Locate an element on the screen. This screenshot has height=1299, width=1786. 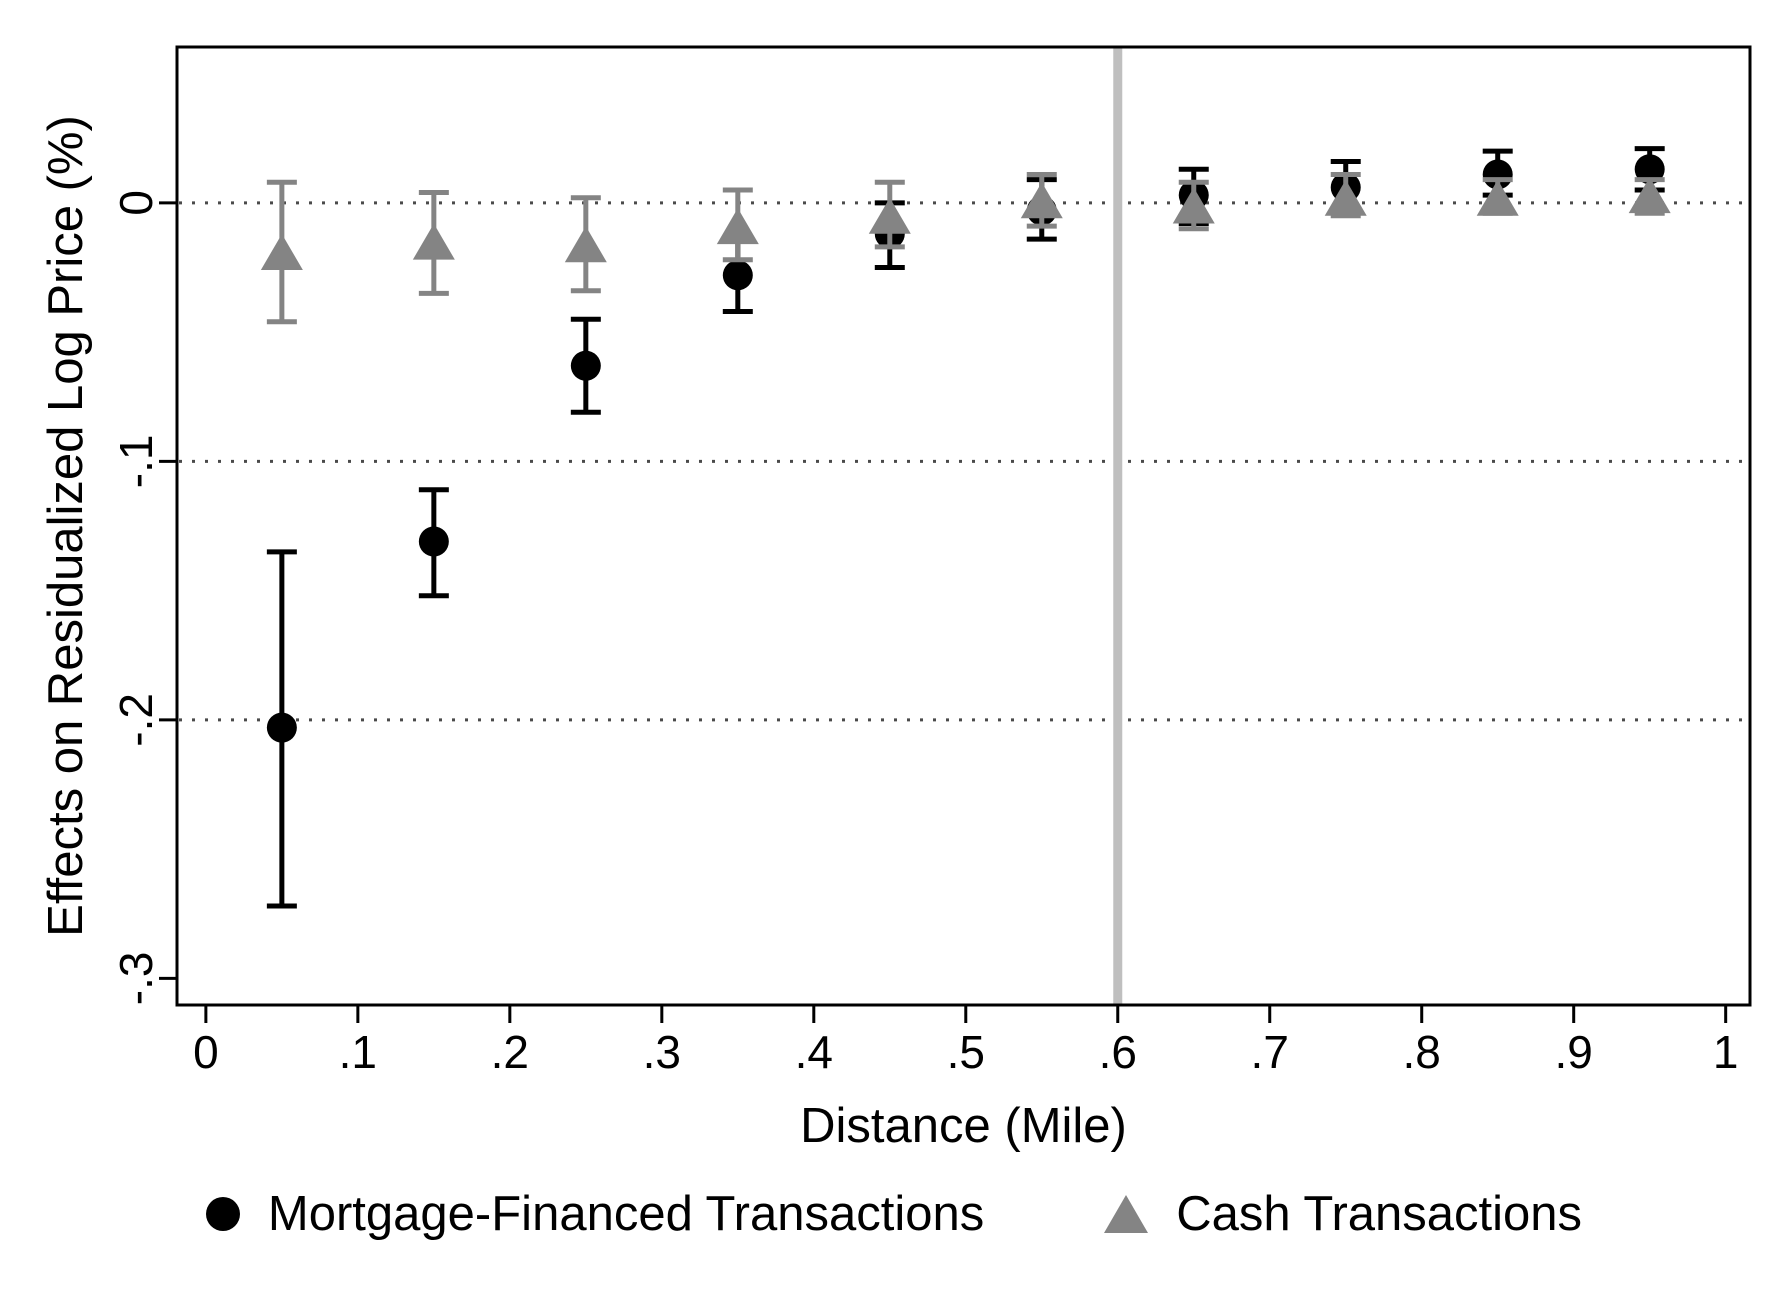
y-tick-label: 0 is located at coordinates (136, 203).